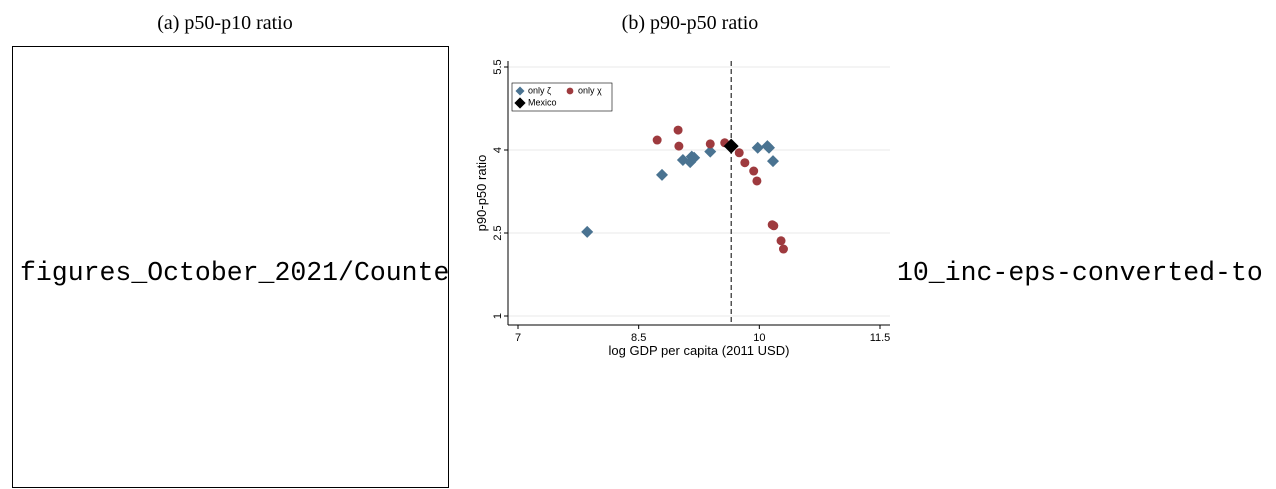 The image size is (1276, 489). I want to click on x-tick-label: 8.5, so click(638, 338).